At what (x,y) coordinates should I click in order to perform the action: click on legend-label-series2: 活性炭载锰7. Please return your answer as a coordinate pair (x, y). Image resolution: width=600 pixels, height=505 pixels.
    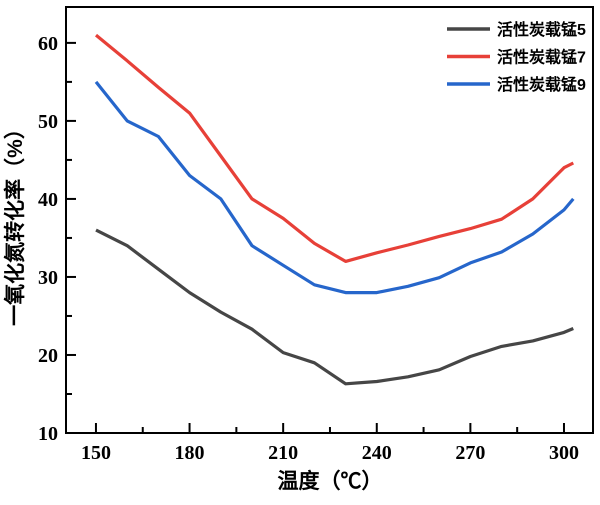
    Looking at the image, I should click on (541, 57).